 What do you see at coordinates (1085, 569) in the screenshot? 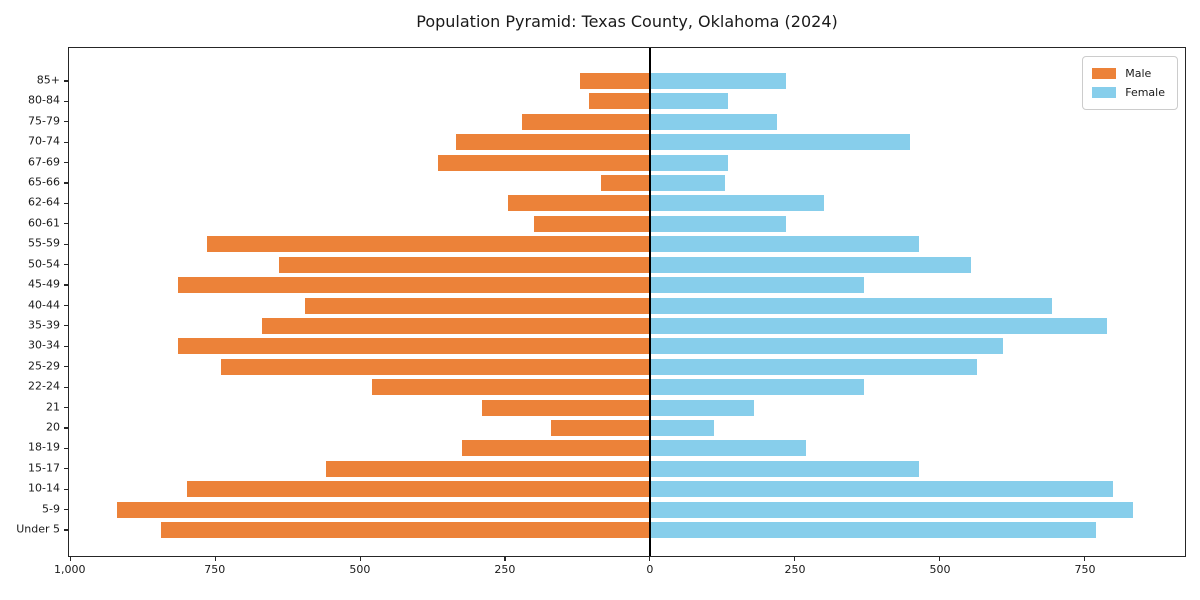
I see `x-label-7: 750` at bounding box center [1085, 569].